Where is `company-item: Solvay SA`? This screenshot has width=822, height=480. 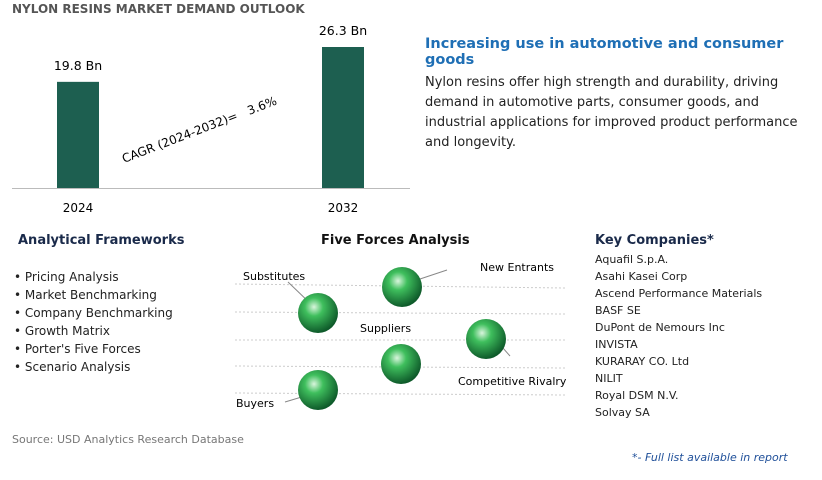
company-item: Solvay SA is located at coordinates (622, 412).